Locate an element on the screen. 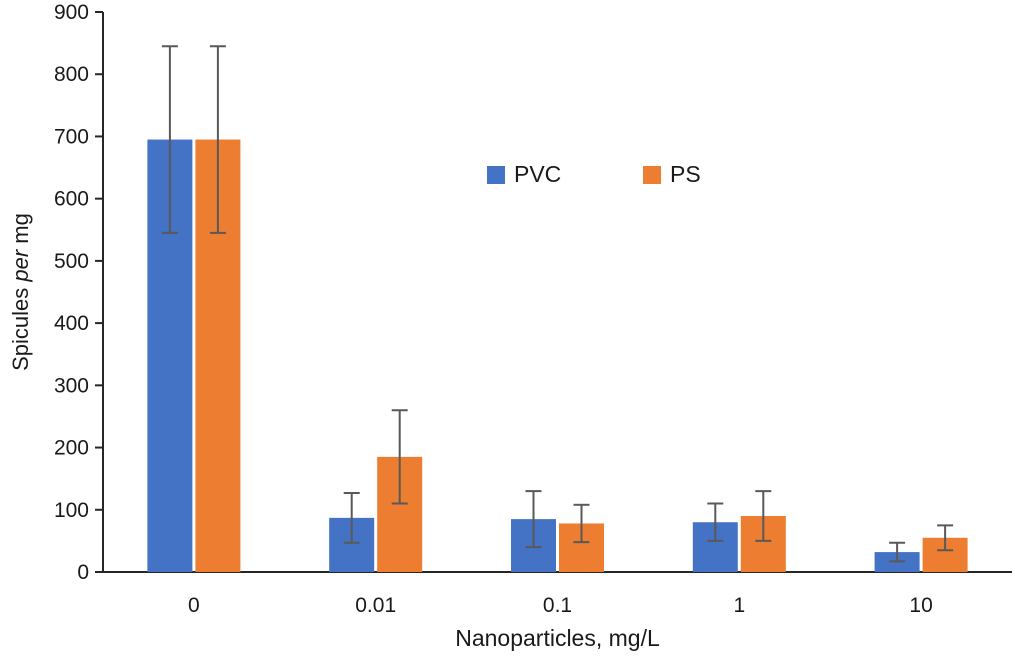 The width and height of the screenshot is (1016, 657). y-tick-label: 900 is located at coordinates (71, 12).